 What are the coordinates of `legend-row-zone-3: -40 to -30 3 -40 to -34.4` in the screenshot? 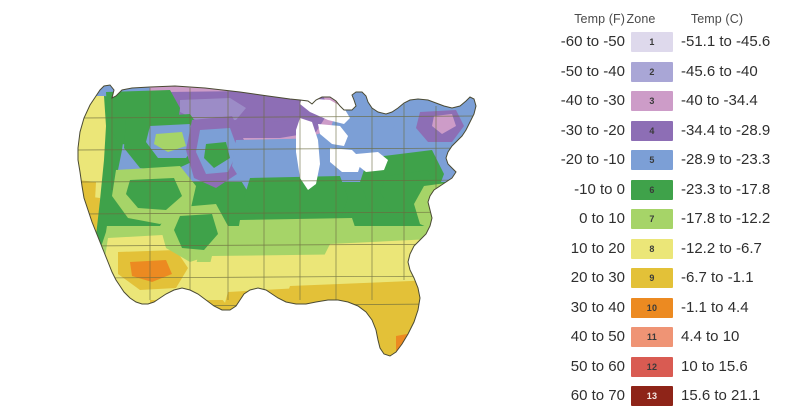 It's located at (660, 102).